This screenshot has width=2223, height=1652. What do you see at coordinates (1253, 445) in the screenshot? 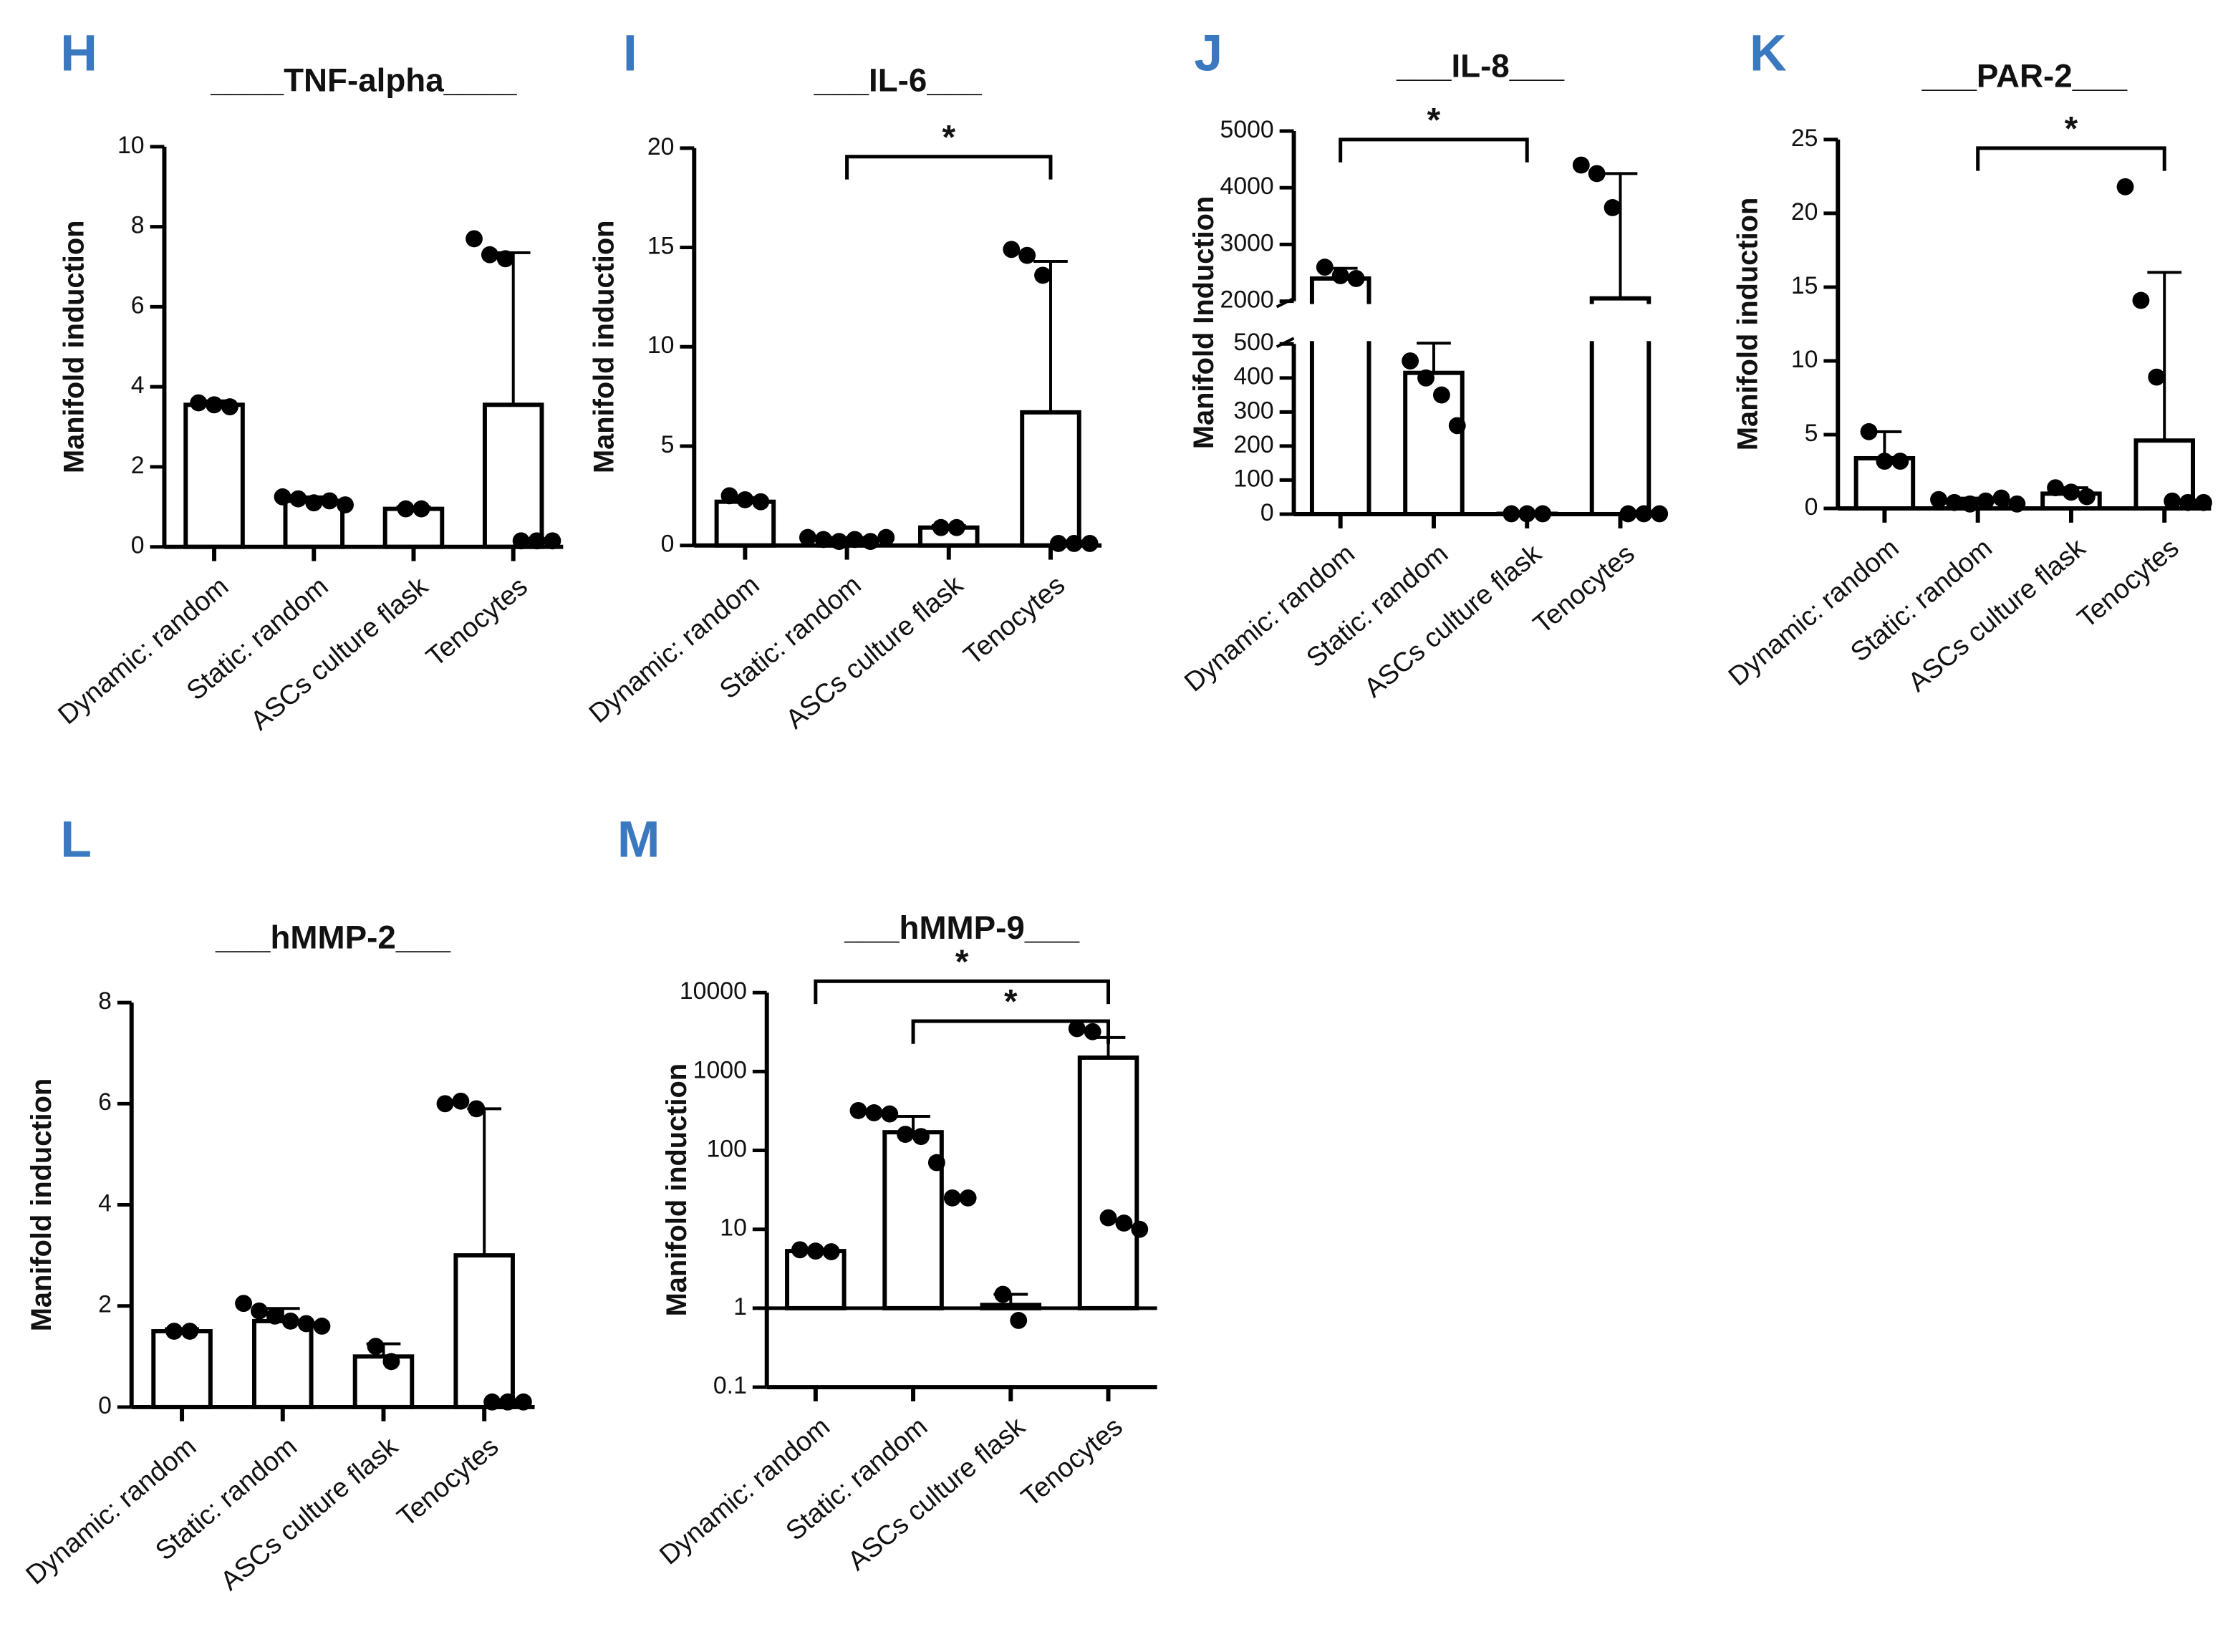
I see `y-tick-label: 200` at bounding box center [1253, 445].